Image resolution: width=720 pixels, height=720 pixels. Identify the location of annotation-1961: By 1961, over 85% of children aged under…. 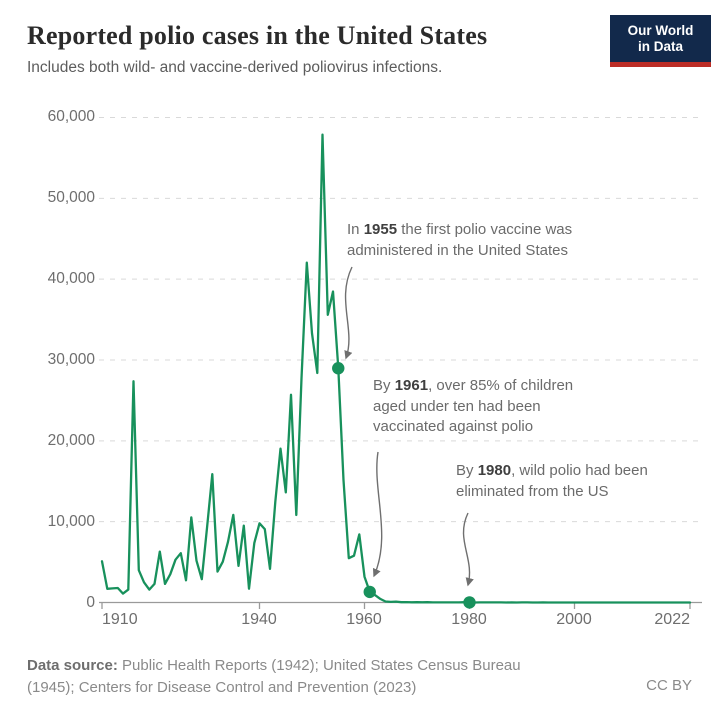
(473, 406).